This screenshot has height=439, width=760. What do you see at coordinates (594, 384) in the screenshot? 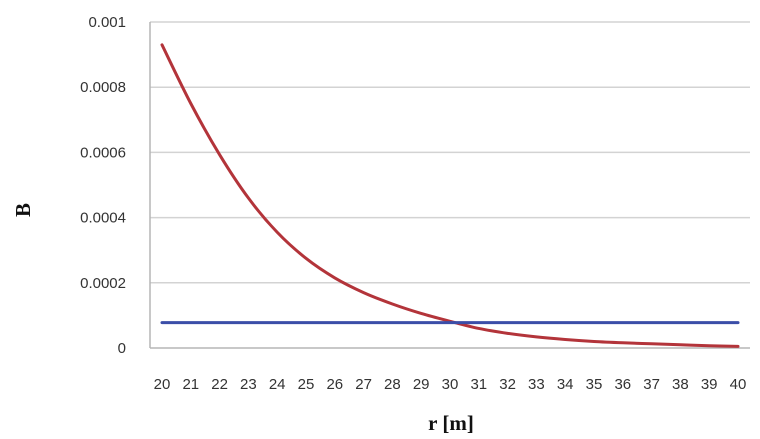
I see `x-tick-label: 35` at bounding box center [594, 384].